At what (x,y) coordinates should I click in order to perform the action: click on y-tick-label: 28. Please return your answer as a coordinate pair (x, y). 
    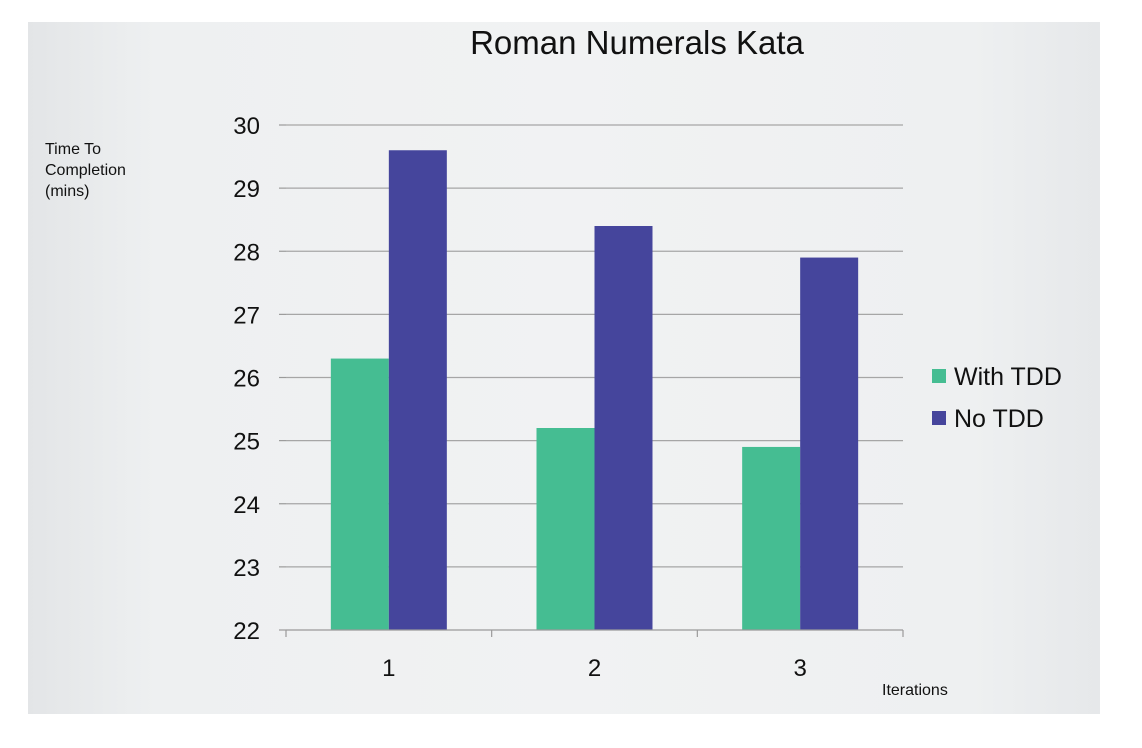
    Looking at the image, I should click on (246, 252).